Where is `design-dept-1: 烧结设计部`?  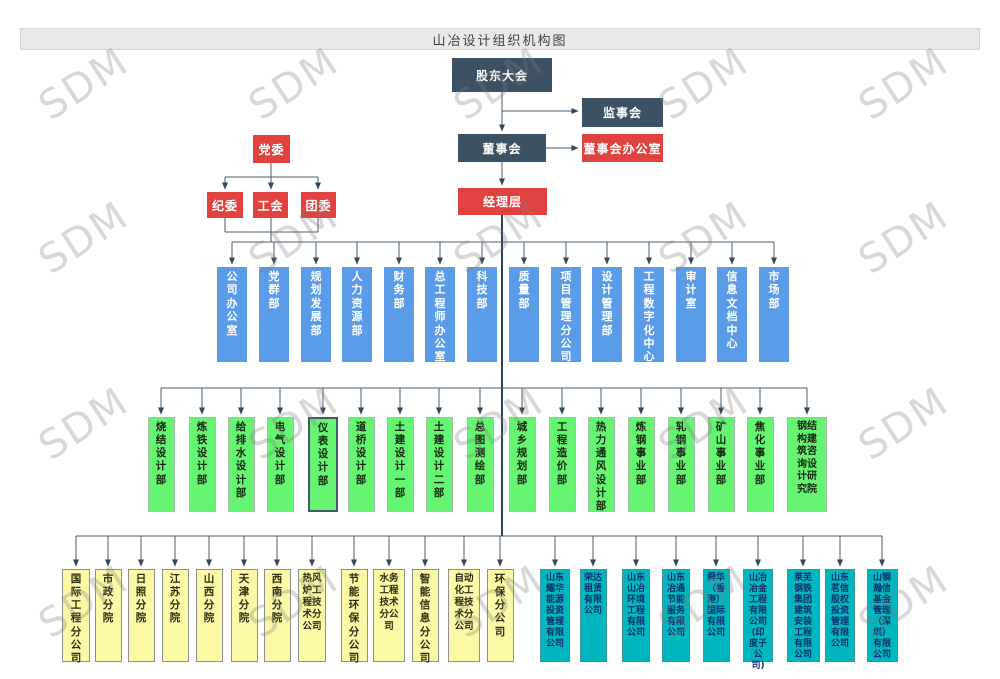 design-dept-1: 烧结设计部 is located at coordinates (161, 464).